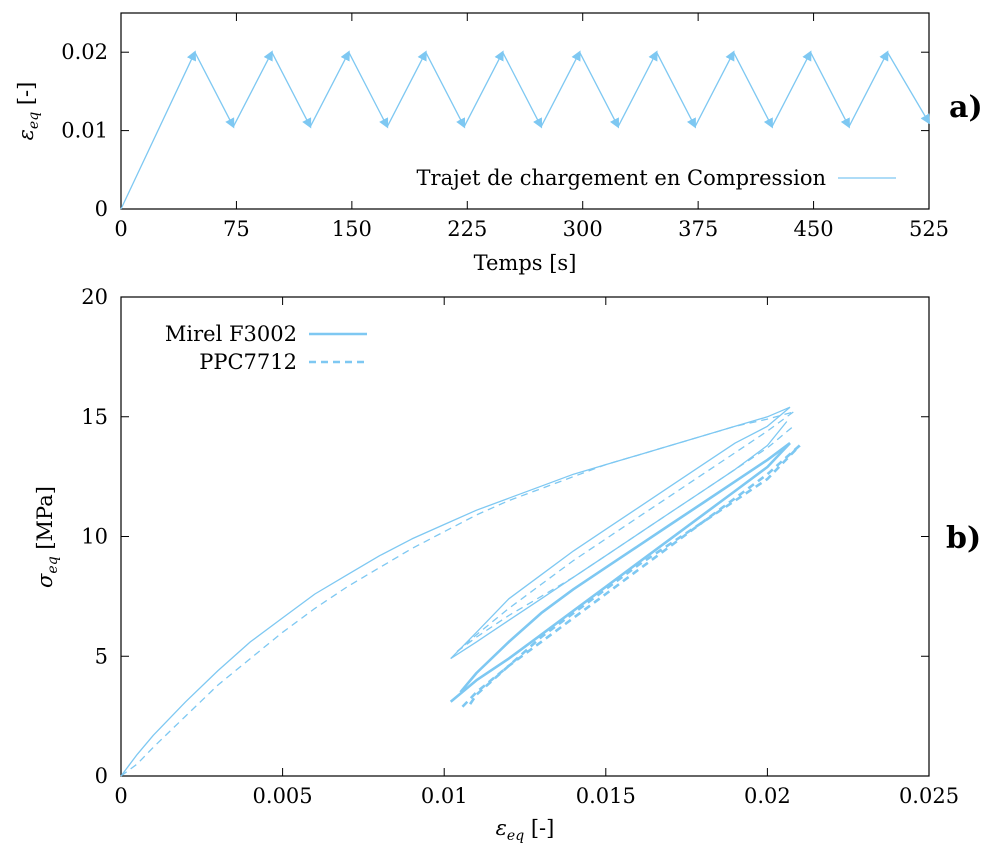 The height and width of the screenshot is (845, 990). Describe the element at coordinates (621, 178) in the screenshot. I see `panel-a-legend-label: Trajet de chargement en Compression` at that location.